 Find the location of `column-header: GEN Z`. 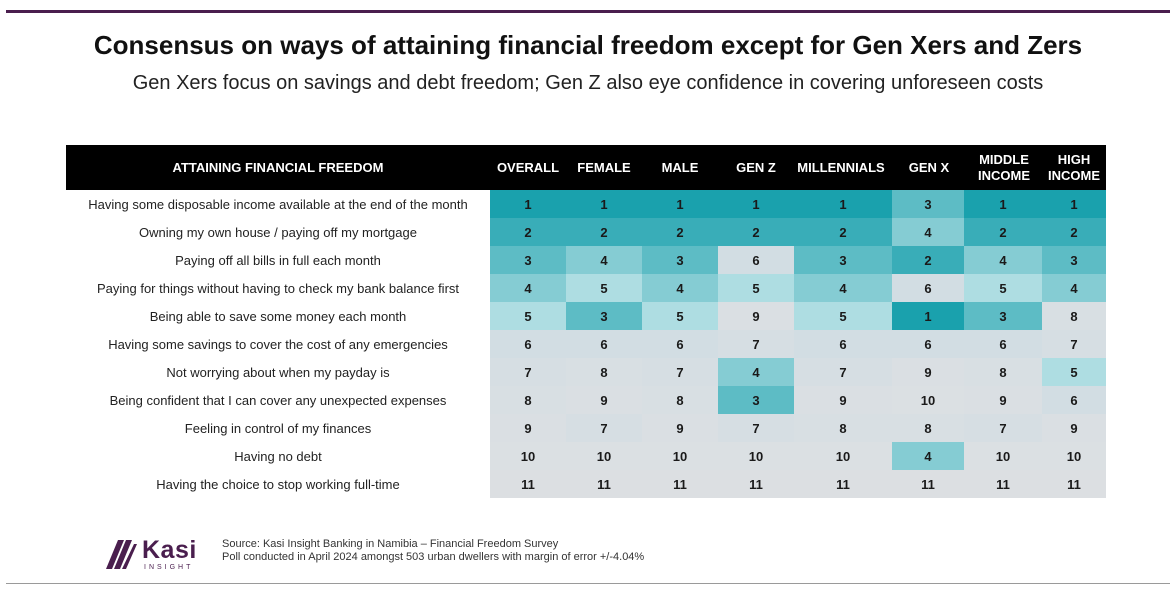

column-header: GEN Z is located at coordinates (756, 167).